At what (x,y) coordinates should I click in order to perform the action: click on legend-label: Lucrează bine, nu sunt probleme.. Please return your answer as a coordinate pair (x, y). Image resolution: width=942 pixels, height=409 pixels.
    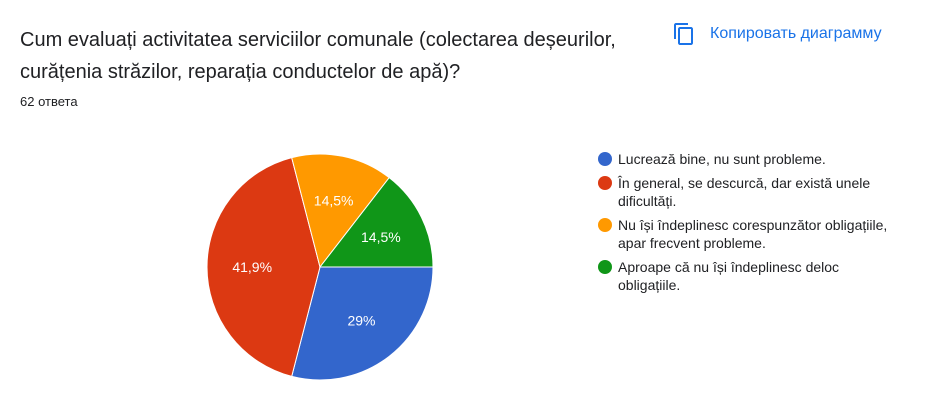
    Looking at the image, I should click on (722, 159).